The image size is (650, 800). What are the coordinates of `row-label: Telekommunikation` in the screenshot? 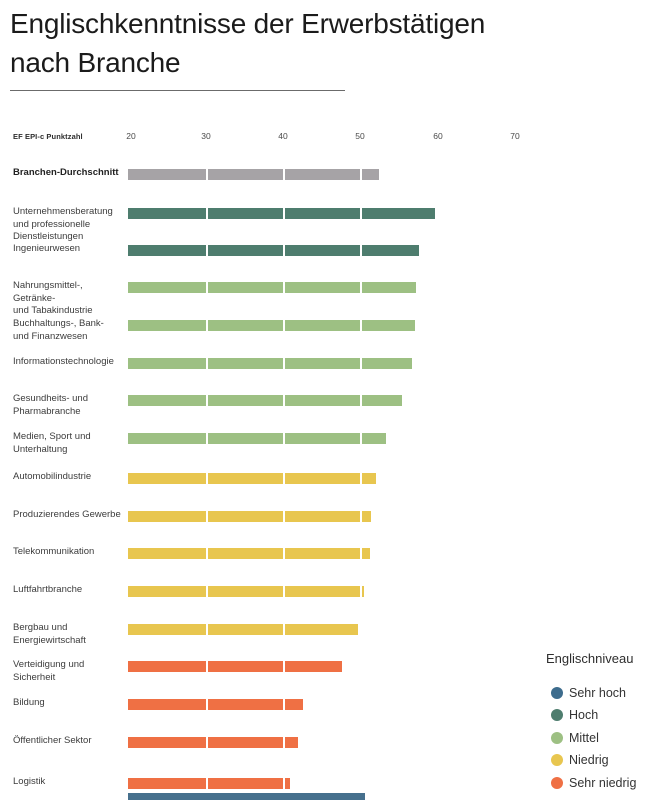 It's located at (54, 551).